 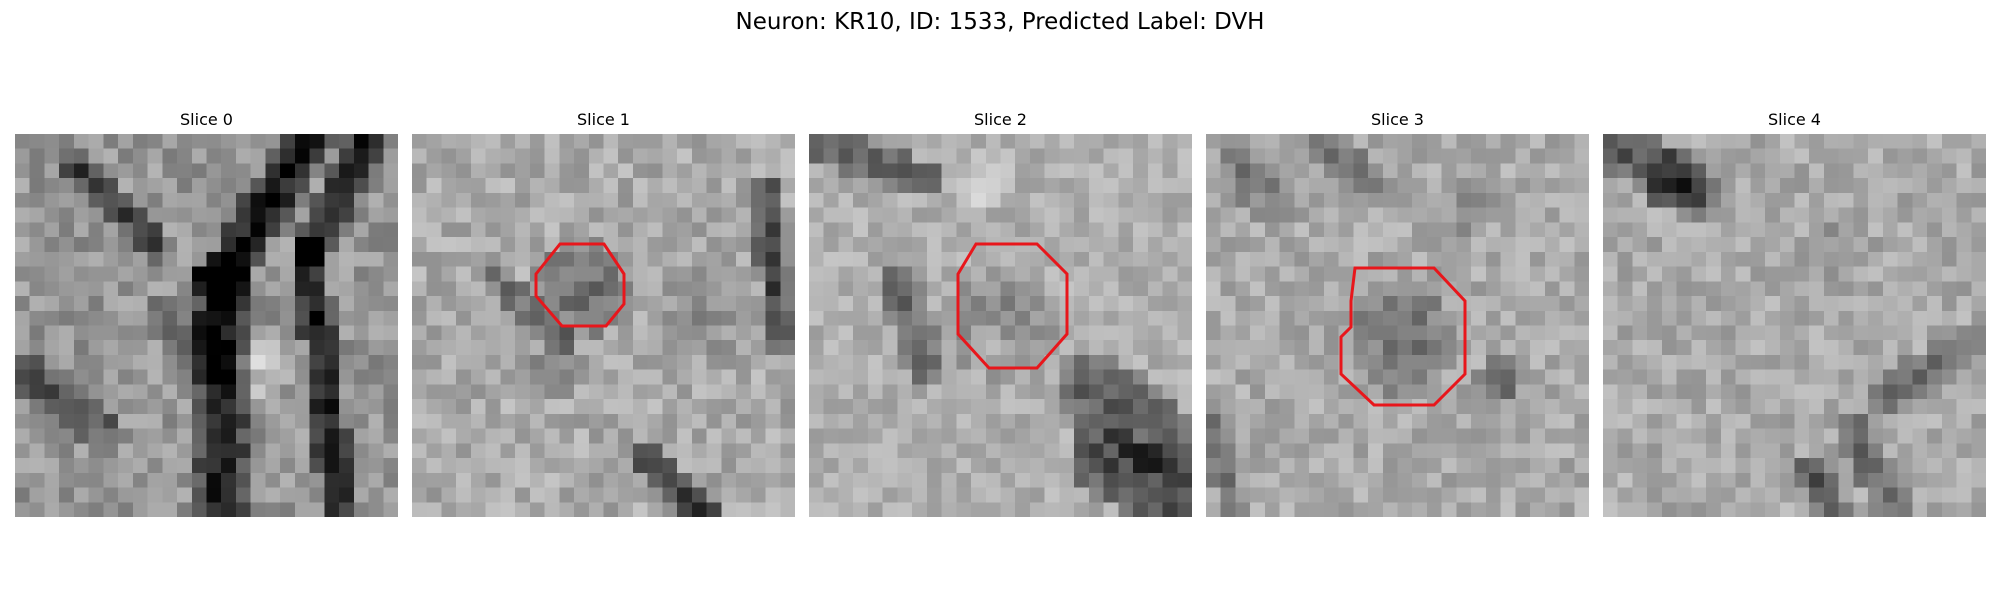 What do you see at coordinates (1397, 119) in the screenshot?
I see `slice-3-title: Slice 3` at bounding box center [1397, 119].